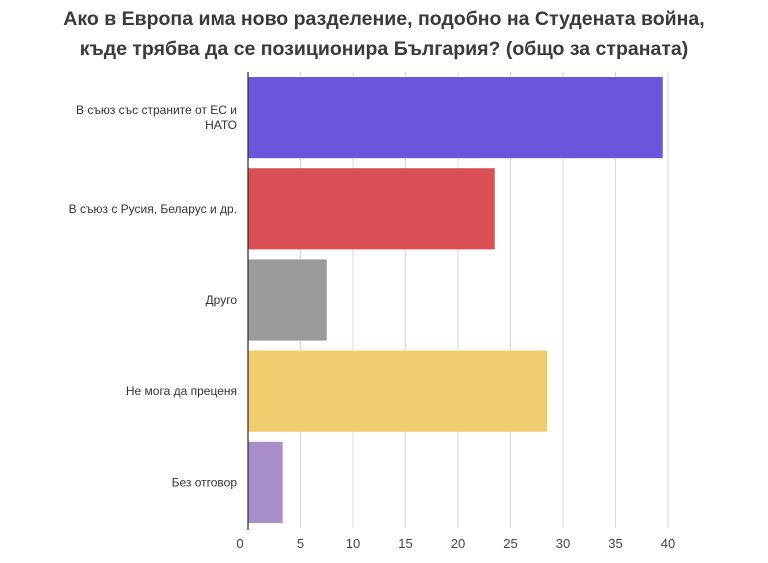  Describe the element at coordinates (405, 543) in the screenshot. I see `x-tick-label-15: 15` at that location.